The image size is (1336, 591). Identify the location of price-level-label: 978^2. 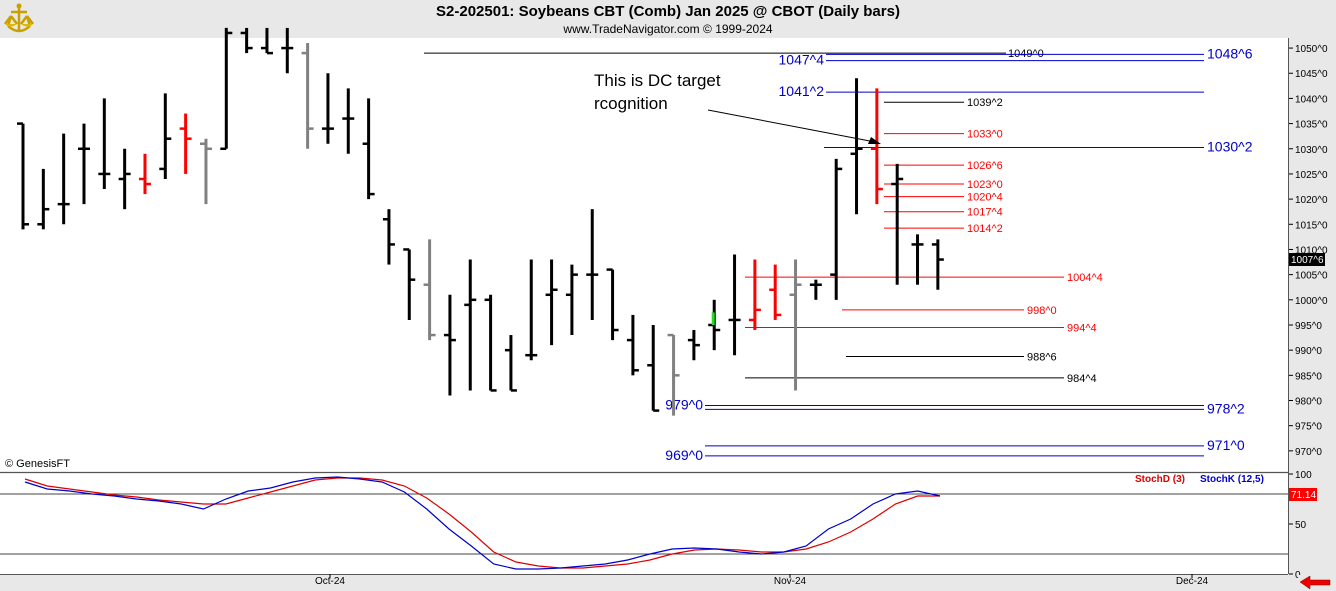
(1226, 408).